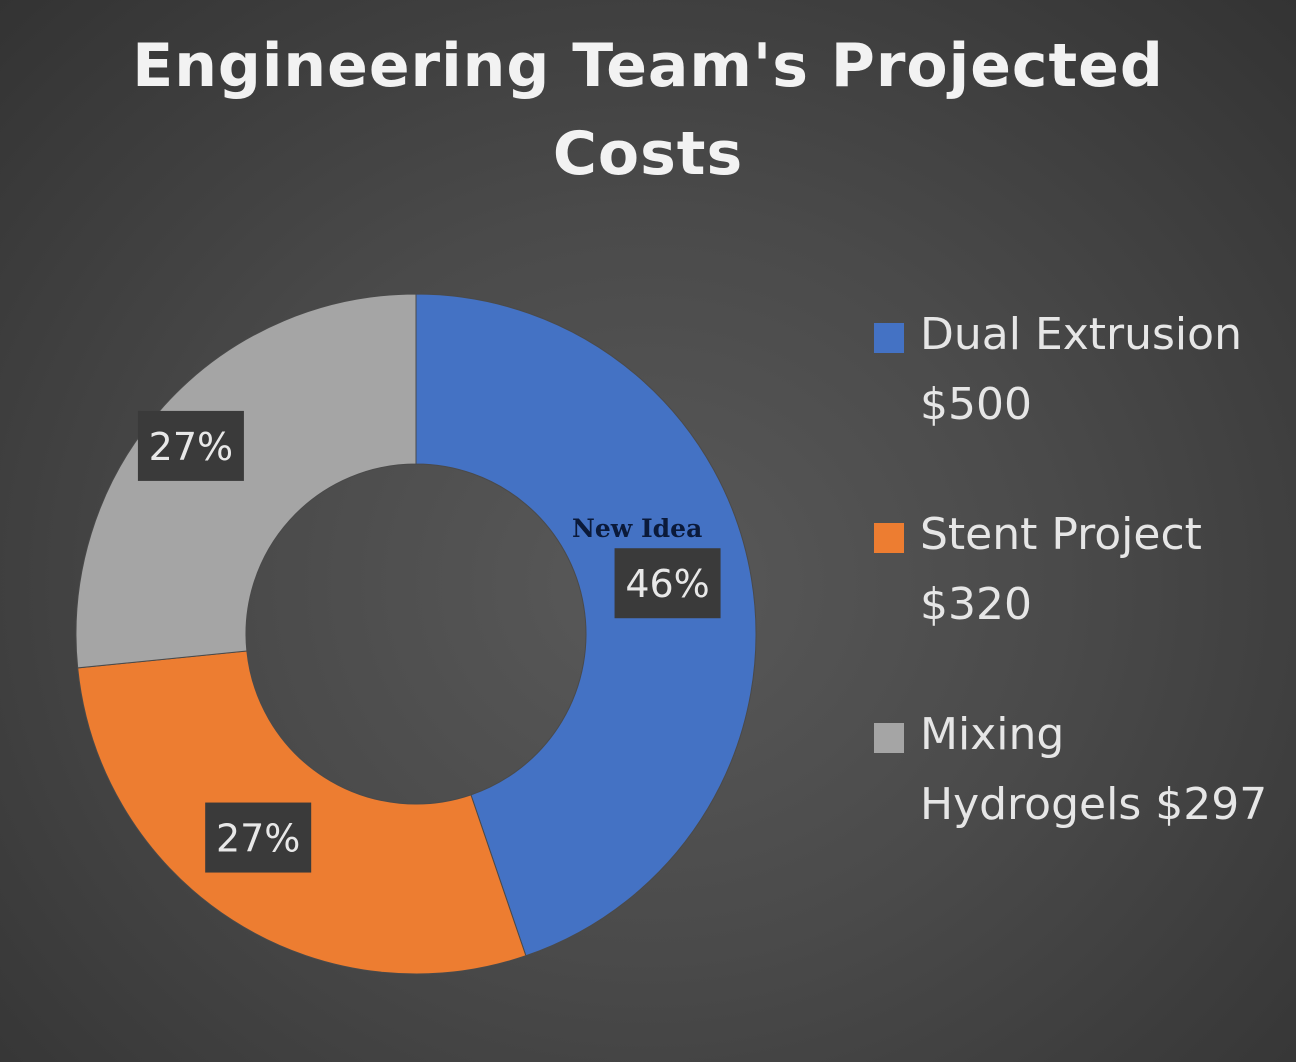 The image size is (1296, 1062). I want to click on chart-title-line-2: Costs, so click(648, 154).